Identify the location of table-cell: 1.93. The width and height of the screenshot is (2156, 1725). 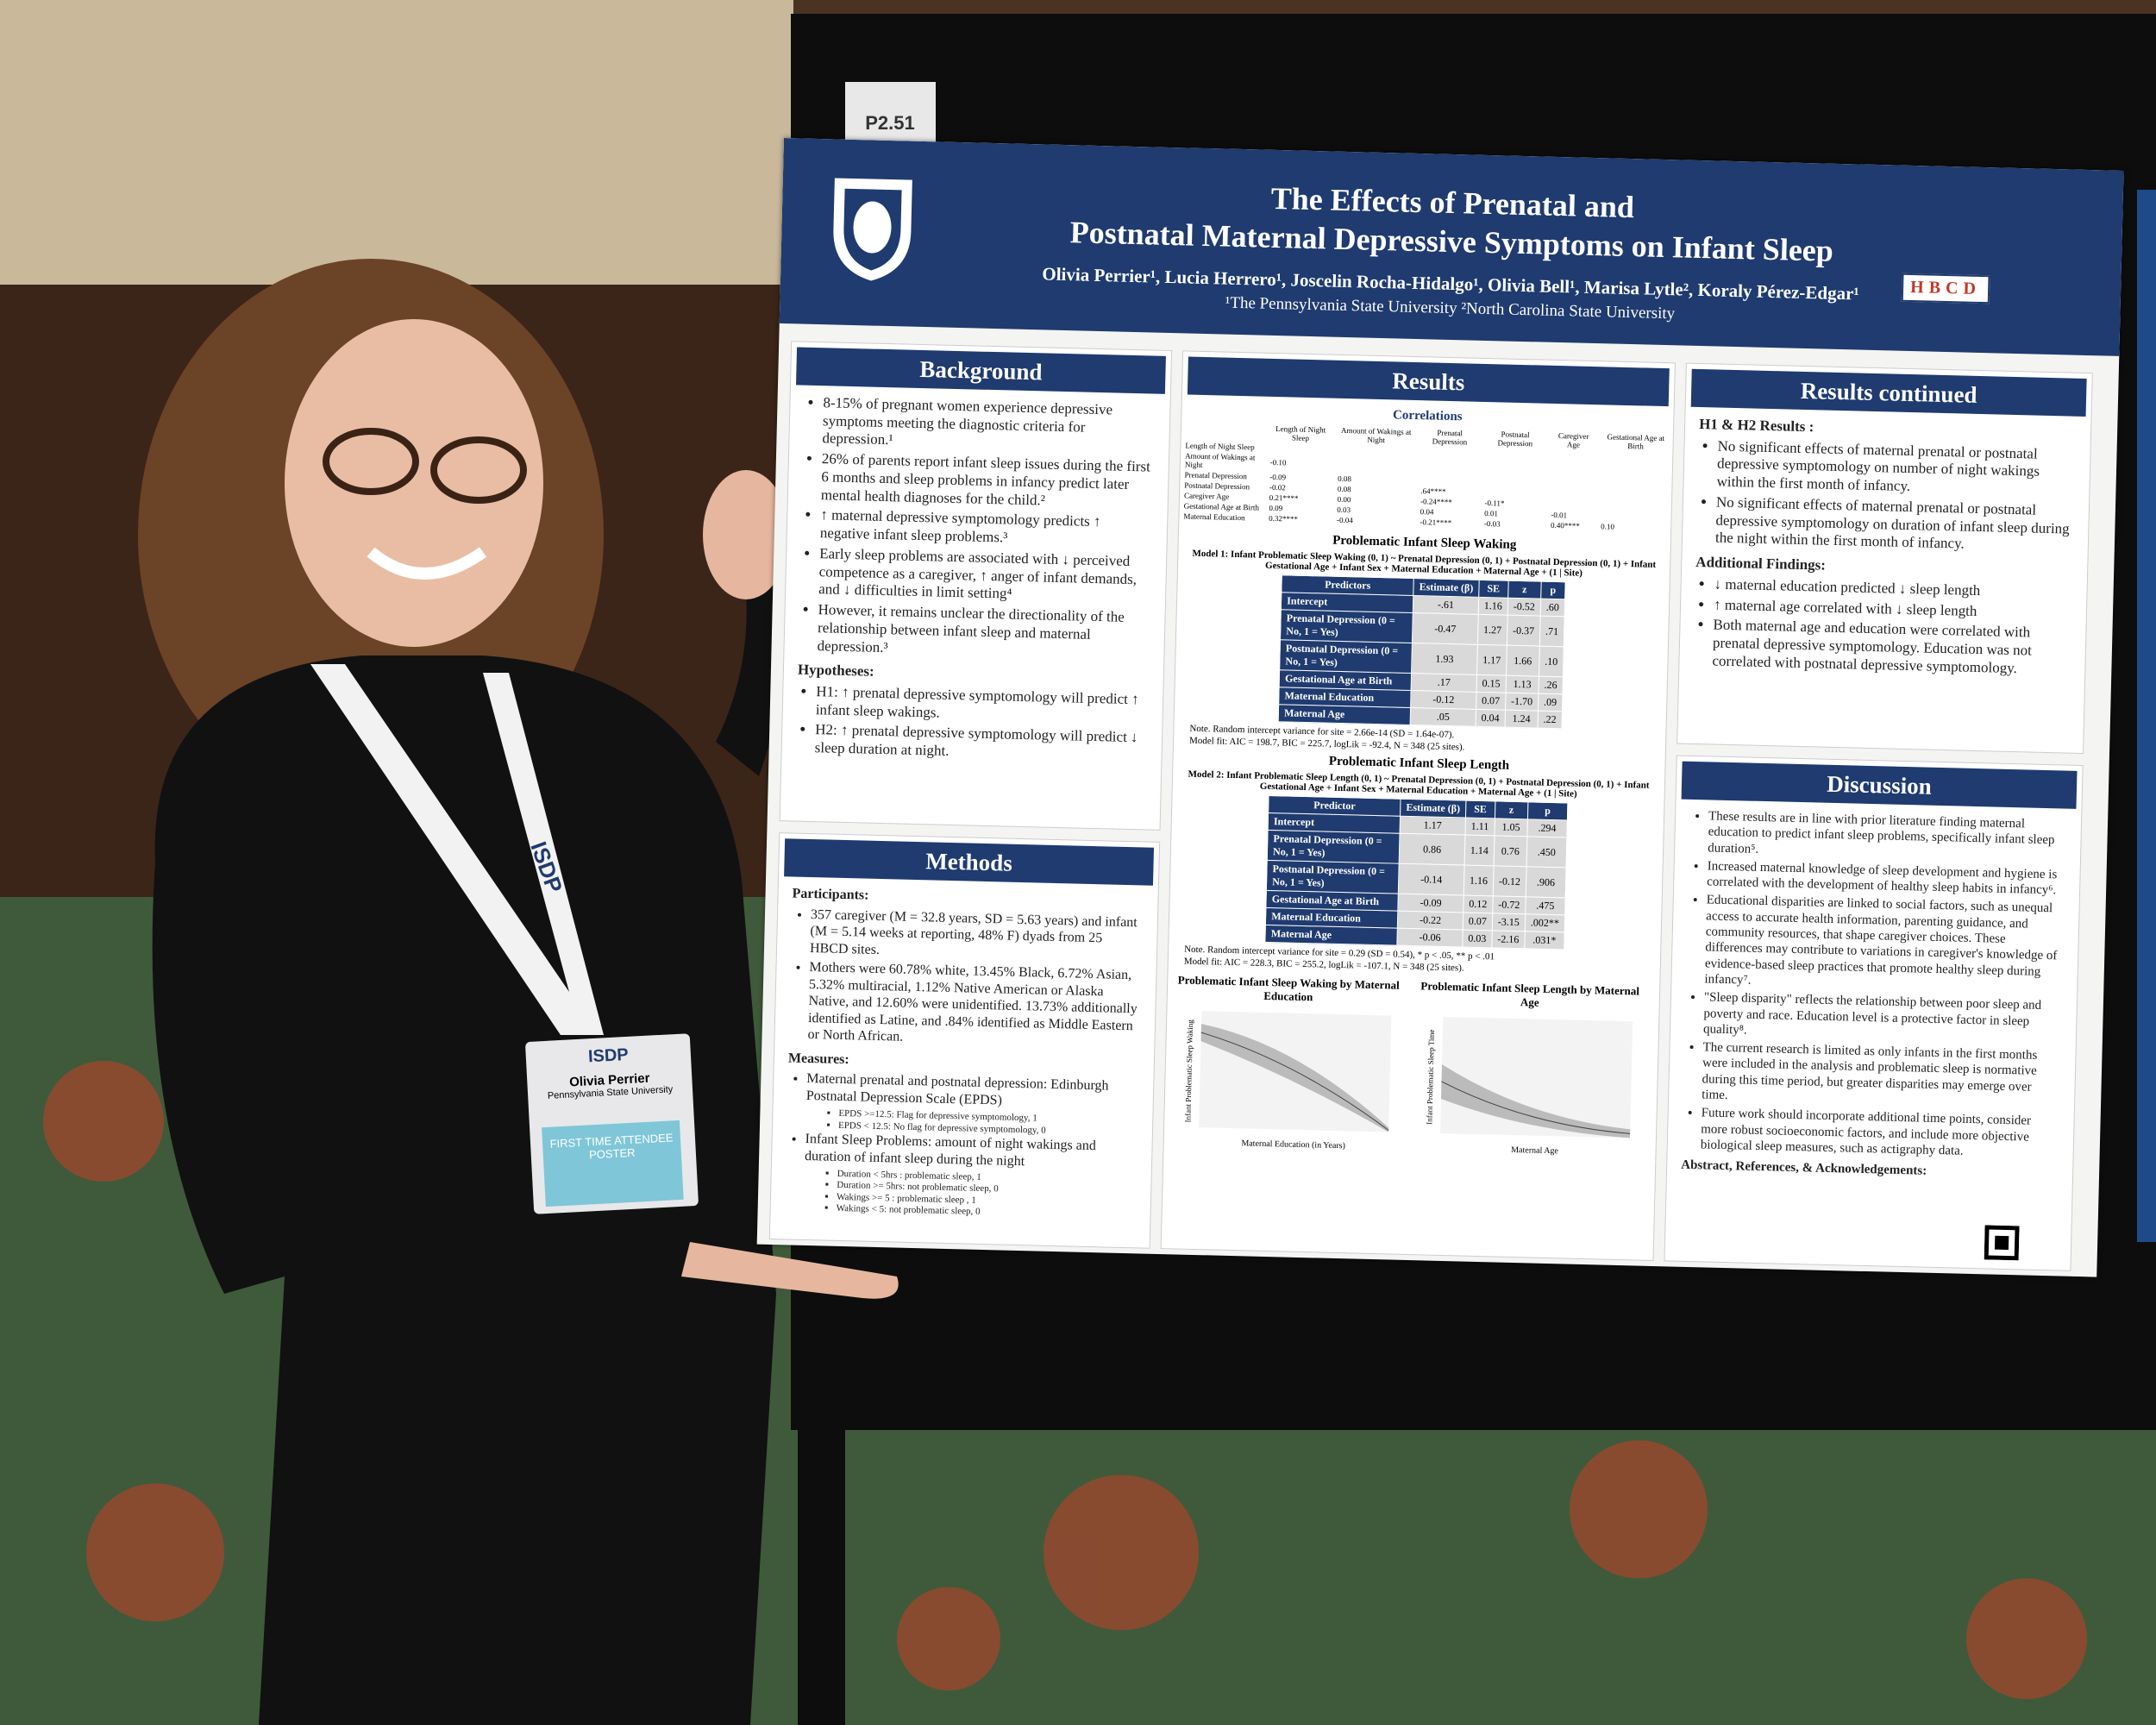
(1444, 659).